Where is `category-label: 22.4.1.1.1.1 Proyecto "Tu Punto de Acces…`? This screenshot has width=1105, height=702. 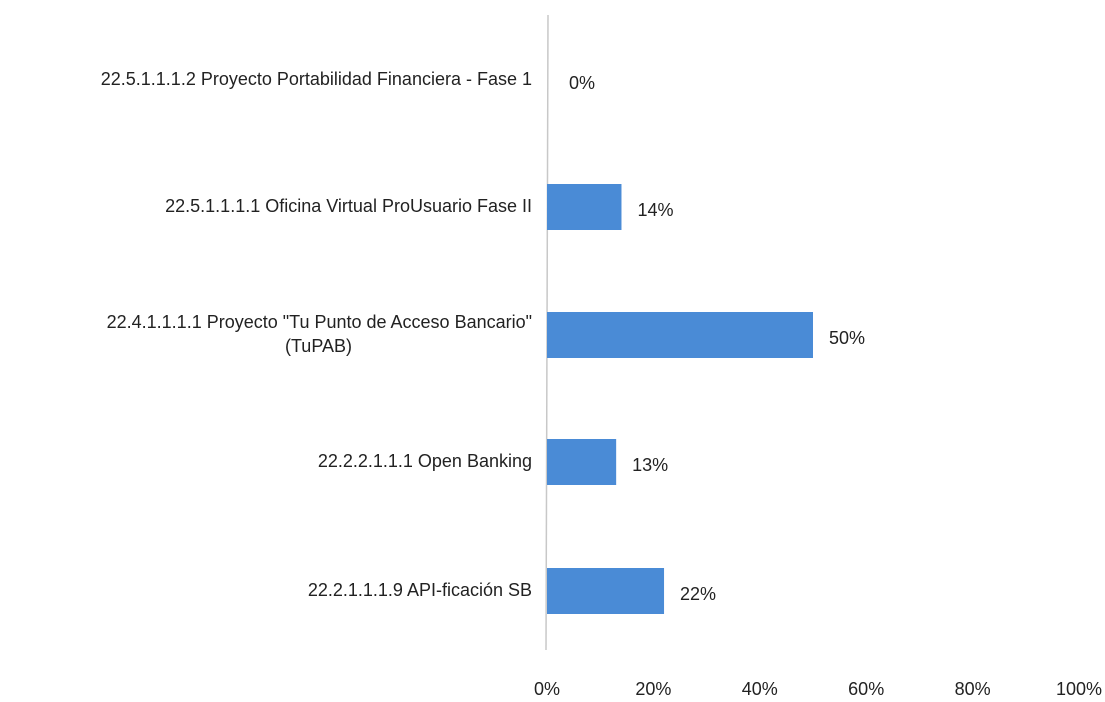 category-label: 22.4.1.1.1.1 Proyecto "Tu Punto de Acces… is located at coordinates (319, 334).